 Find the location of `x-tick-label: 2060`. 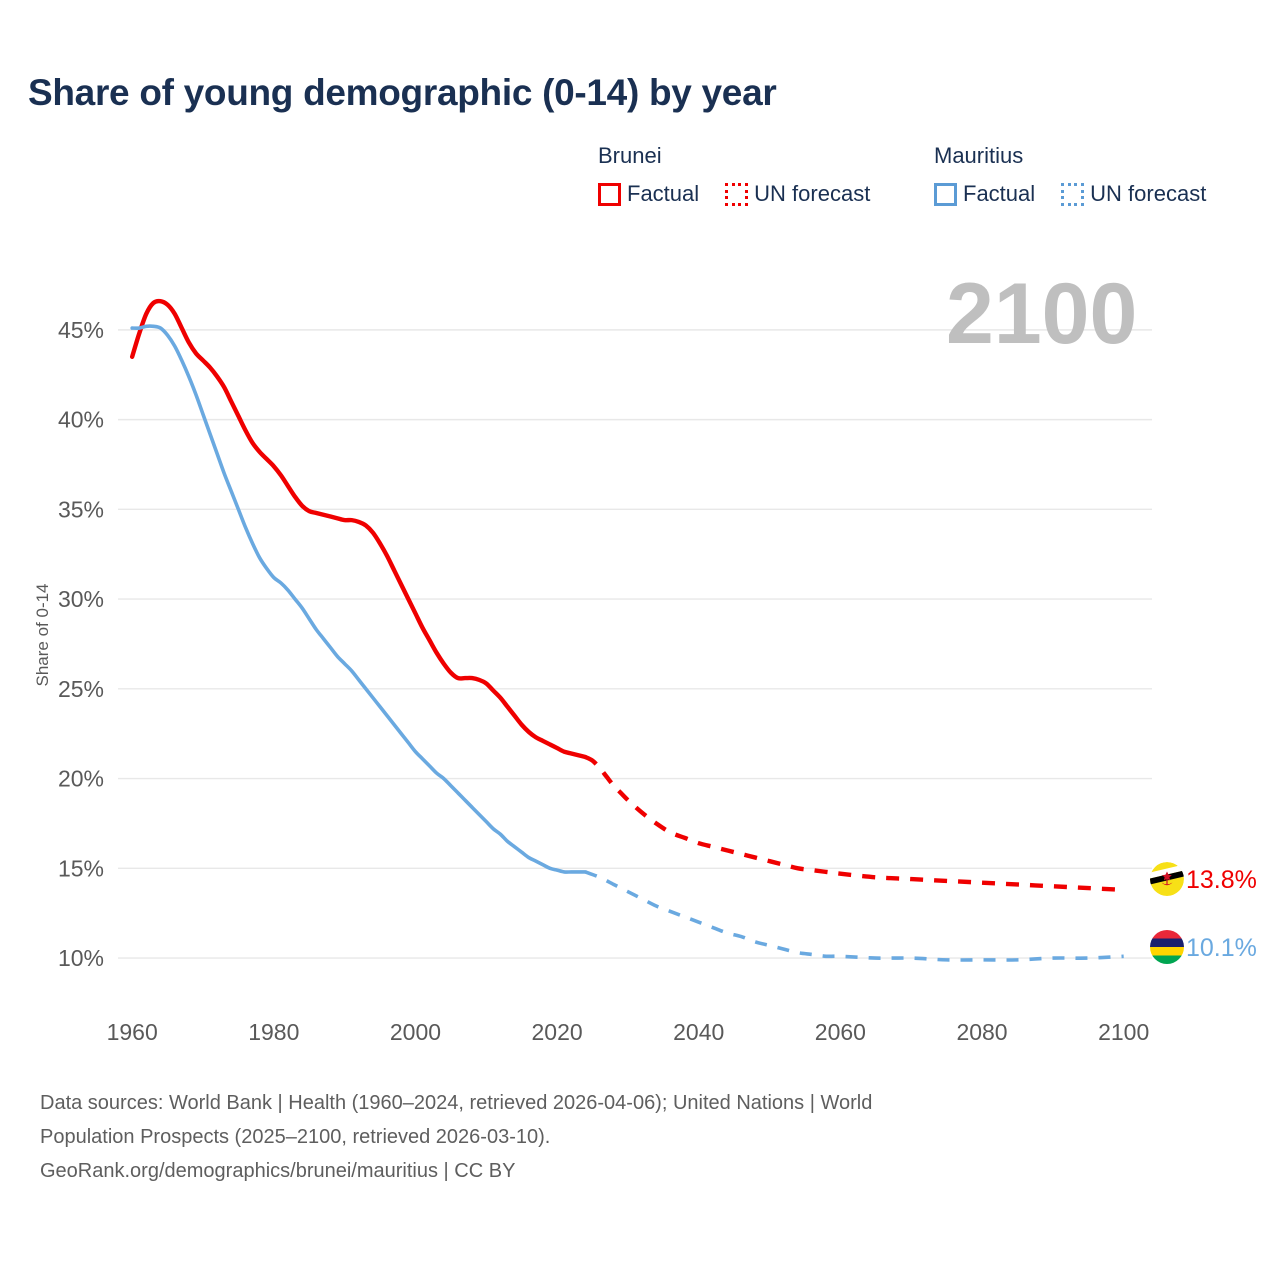

x-tick-label: 2060 is located at coordinates (840, 1032).